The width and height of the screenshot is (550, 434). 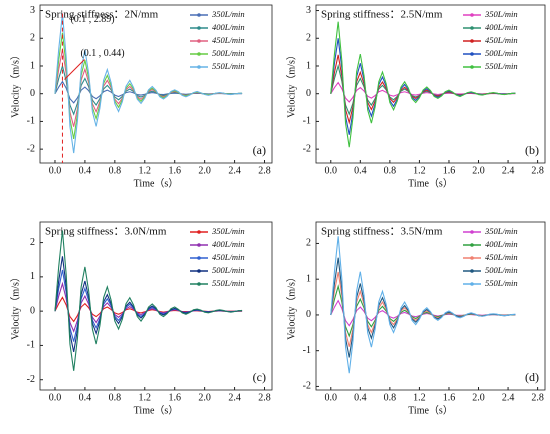 I want to click on annotation-label: (0.1 , 2.89), so click(x=92, y=19).